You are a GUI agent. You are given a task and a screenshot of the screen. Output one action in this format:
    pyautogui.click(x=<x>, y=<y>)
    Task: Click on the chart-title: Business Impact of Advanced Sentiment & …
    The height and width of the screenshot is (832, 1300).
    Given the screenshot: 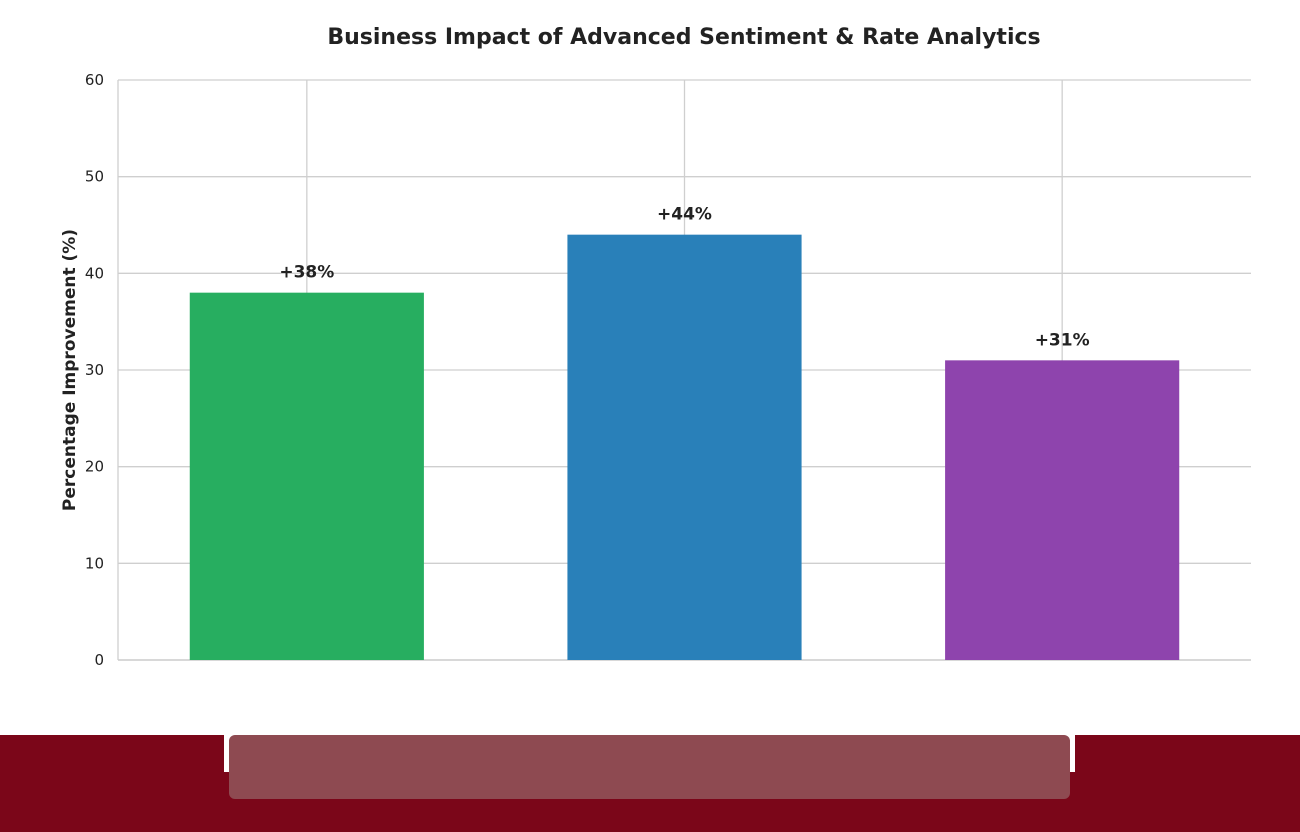 What is the action you would take?
    pyautogui.click(x=683, y=37)
    